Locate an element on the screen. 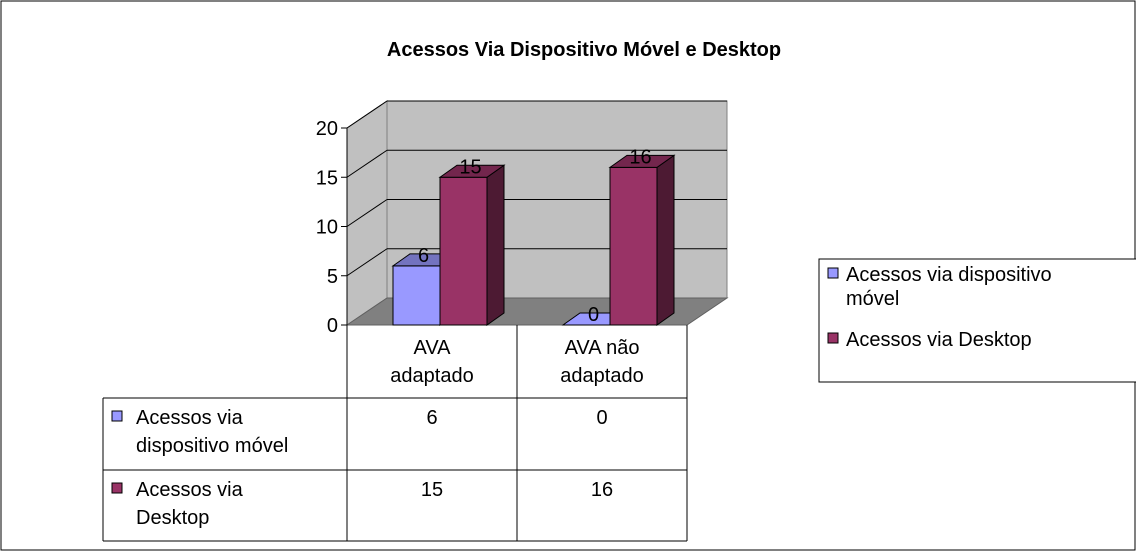 The width and height of the screenshot is (1136, 556). bars-group: 6 15 0 16 is located at coordinates (533, 236).